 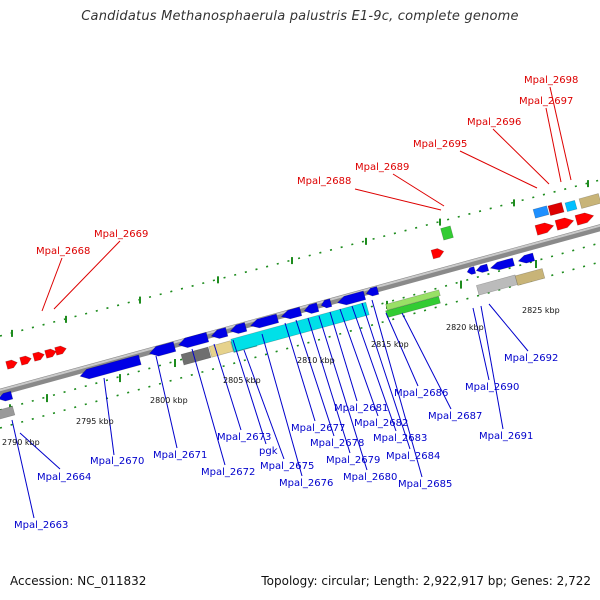 I want to click on gene-label-reverse: Mpal_2670, so click(x=117, y=461).